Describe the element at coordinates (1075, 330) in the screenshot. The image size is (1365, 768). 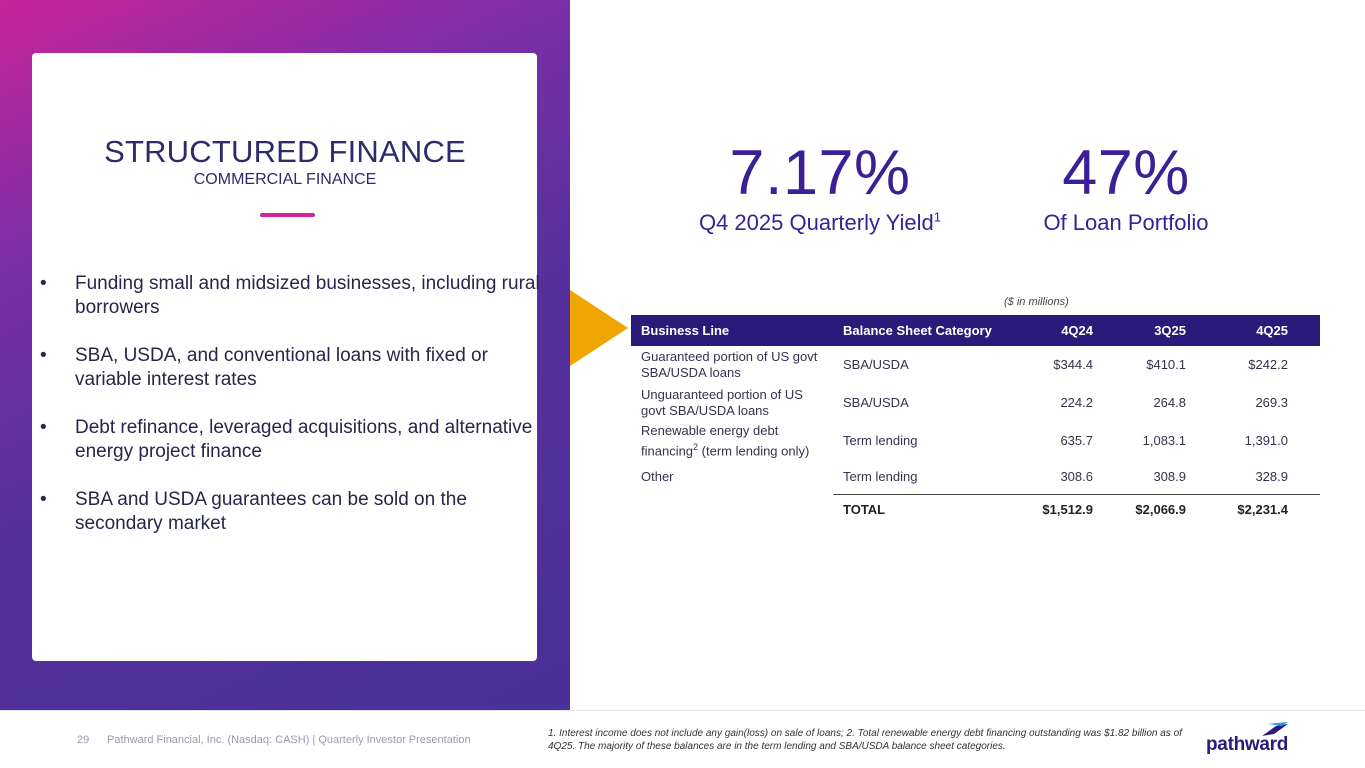
I see `column-header: 4Q24` at that location.